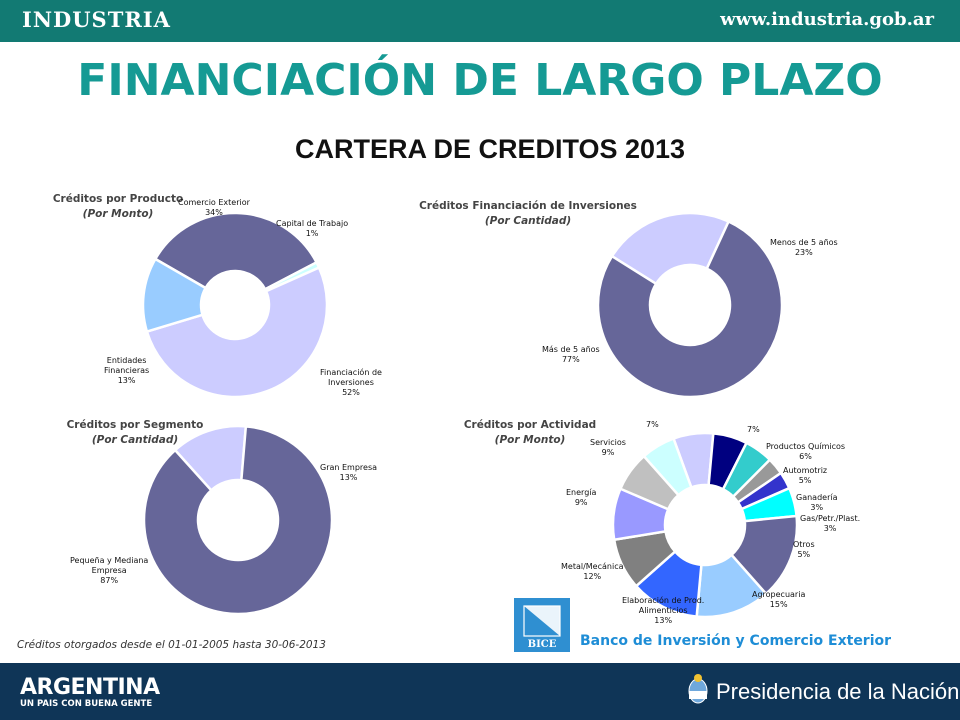 This screenshot has height=720, width=960. I want to click on data-label-gas-petr-plast: Gas/Petr./Plast. 3%, so click(830, 523).